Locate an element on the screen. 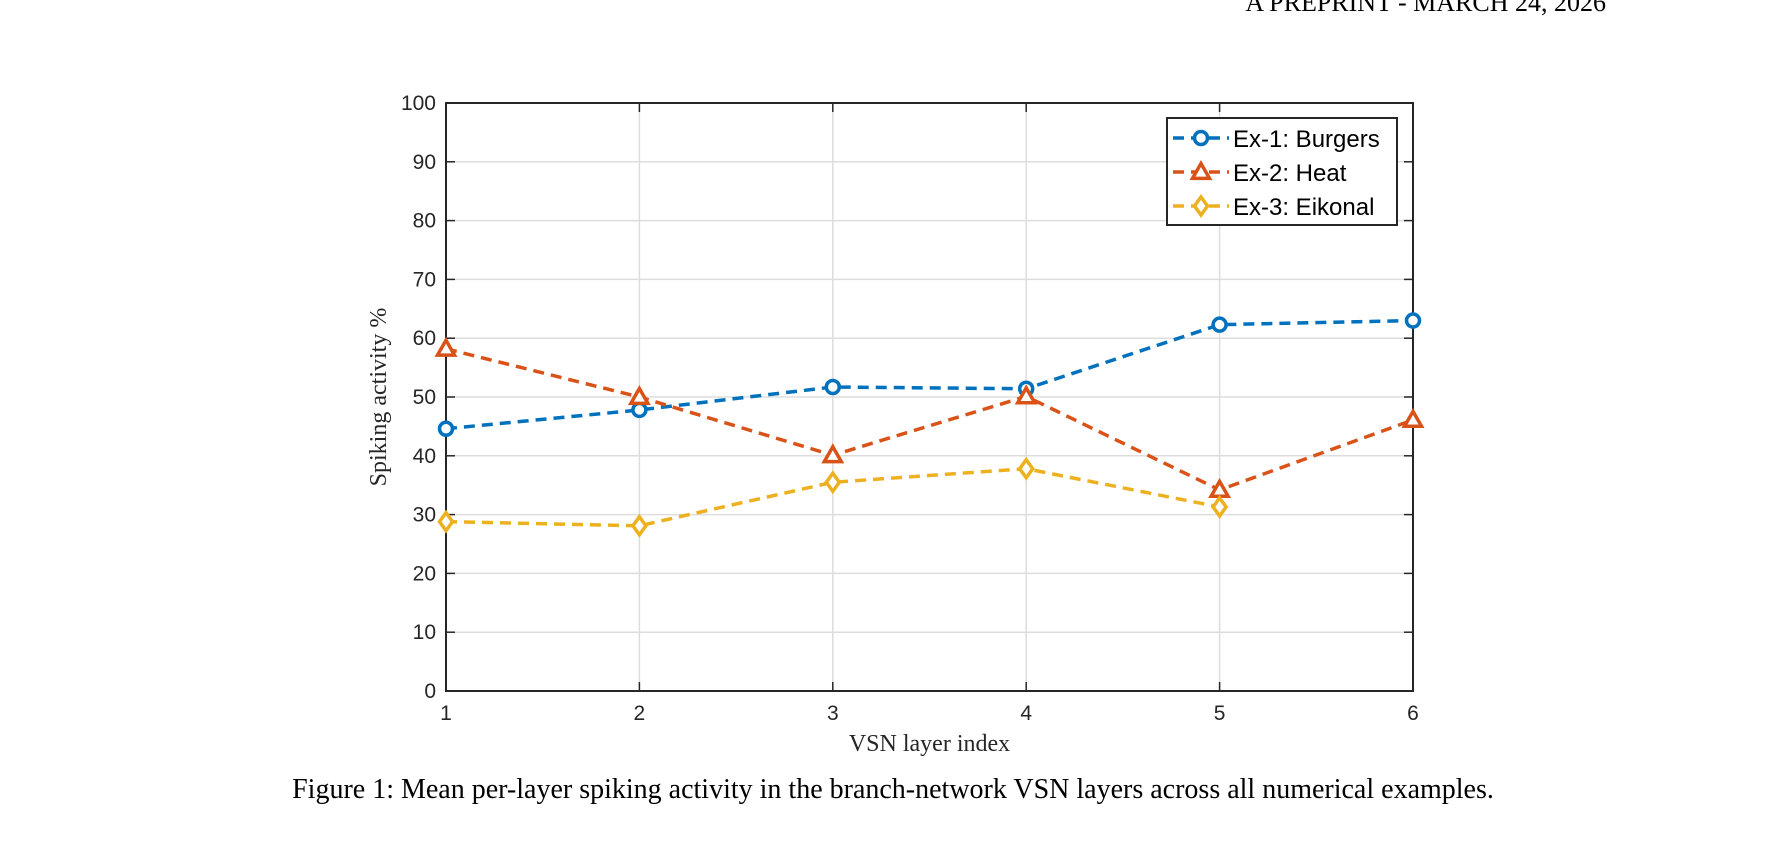 The width and height of the screenshot is (1786, 852). x-tick-label-4: 4 is located at coordinates (1026, 713).